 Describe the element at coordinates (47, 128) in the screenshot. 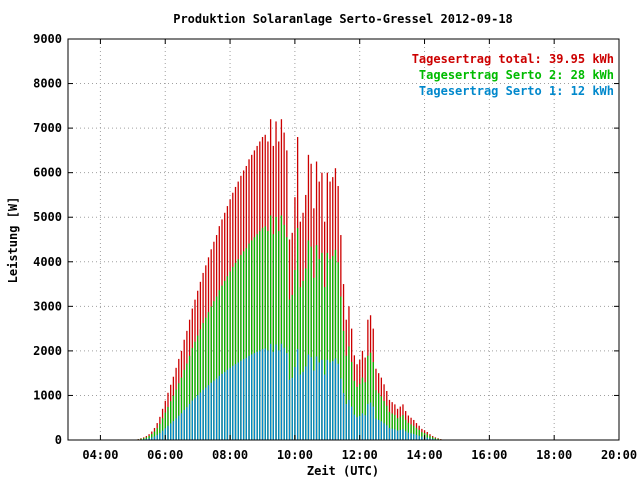

I see `y-tick-label: 7000` at that location.